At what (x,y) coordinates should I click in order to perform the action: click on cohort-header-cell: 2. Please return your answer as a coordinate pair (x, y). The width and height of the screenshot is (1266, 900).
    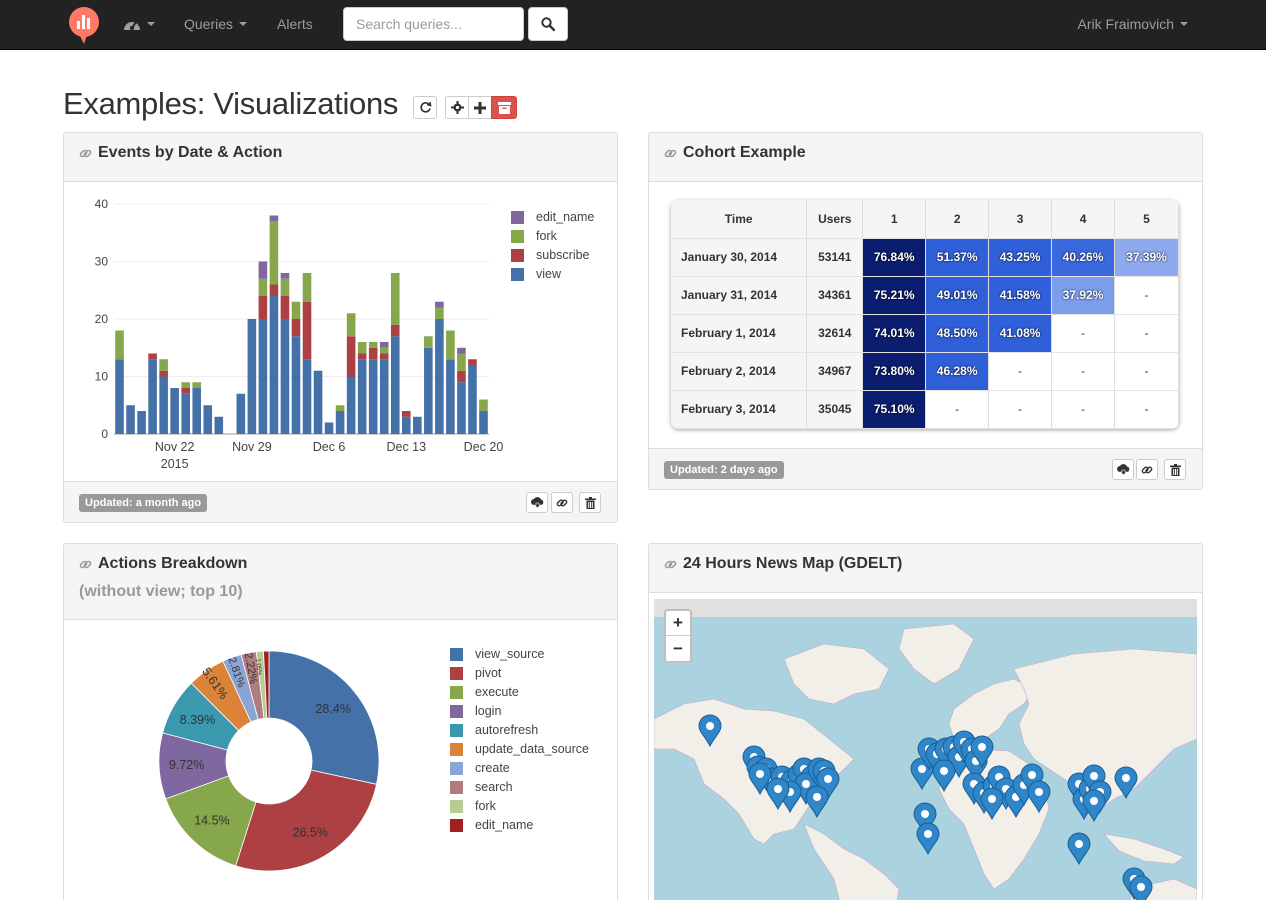
    Looking at the image, I should click on (957, 219).